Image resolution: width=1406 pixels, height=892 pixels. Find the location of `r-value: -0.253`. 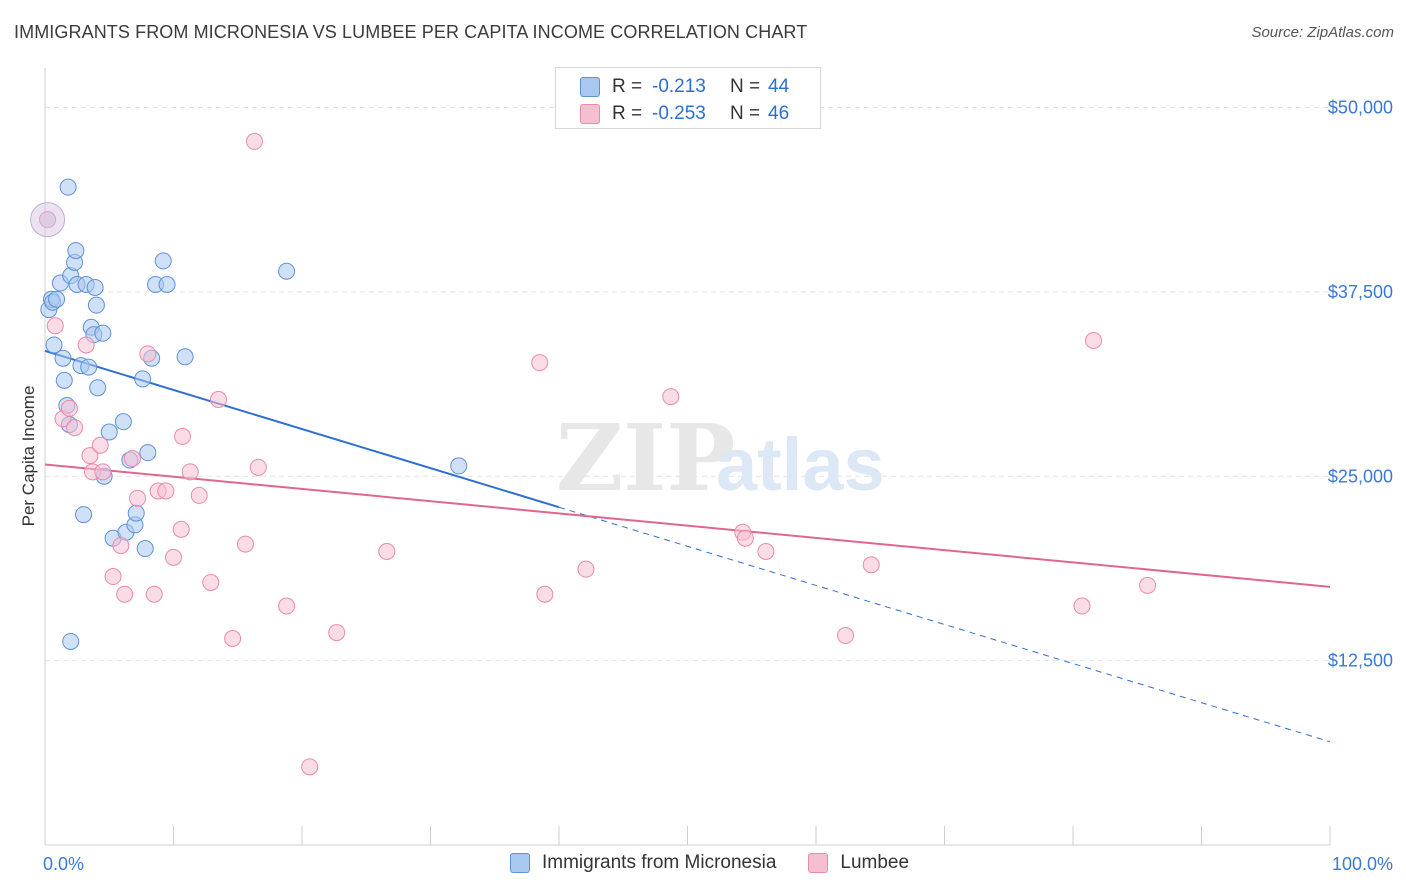

r-value: -0.253 is located at coordinates (679, 113).